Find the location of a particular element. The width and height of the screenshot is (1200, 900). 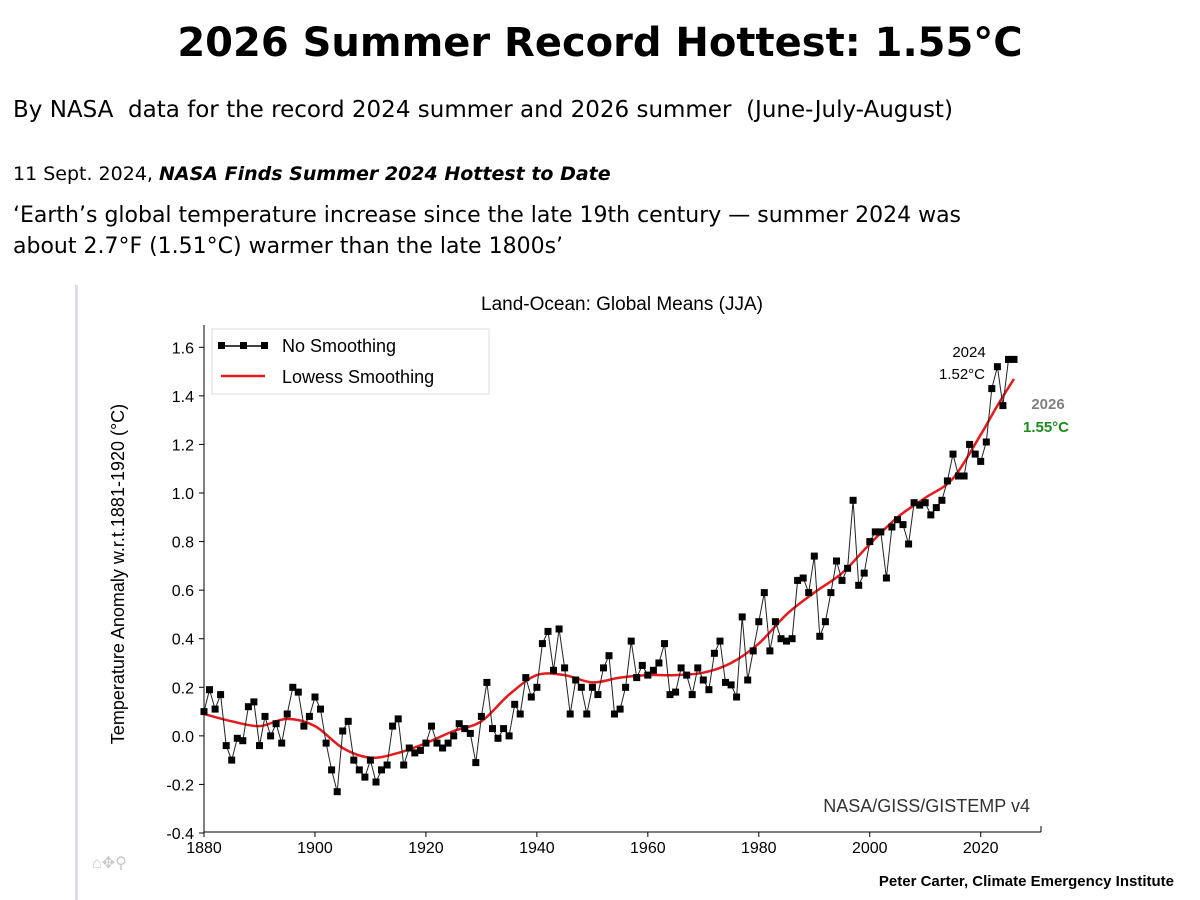

legend-smooth-label: Lowess Smoothing is located at coordinates (358, 377).